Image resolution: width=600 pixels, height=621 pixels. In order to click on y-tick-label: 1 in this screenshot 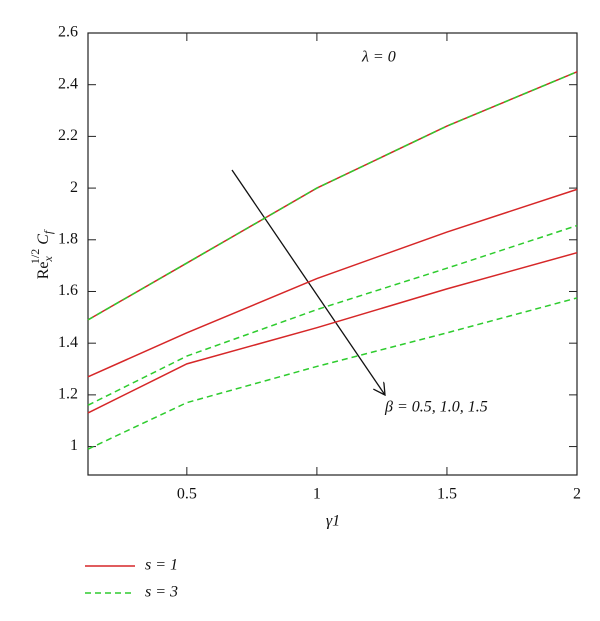, I will do `click(74, 445)`.